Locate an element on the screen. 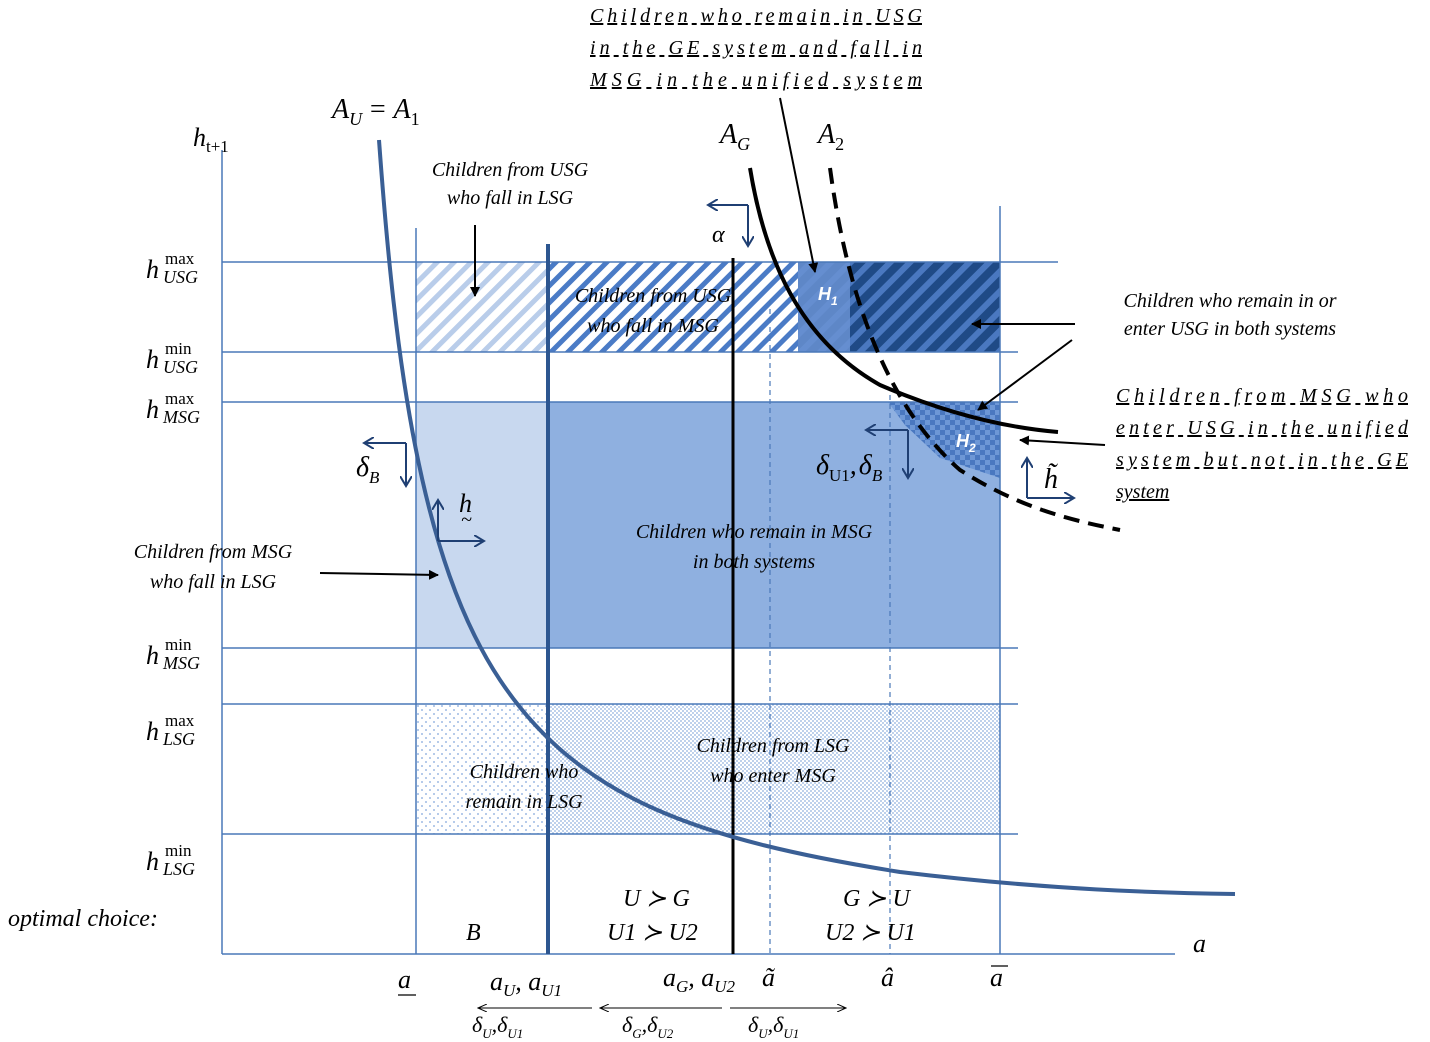 The height and width of the screenshot is (1042, 1430). svg-text: α is located at coordinates (718, 235).